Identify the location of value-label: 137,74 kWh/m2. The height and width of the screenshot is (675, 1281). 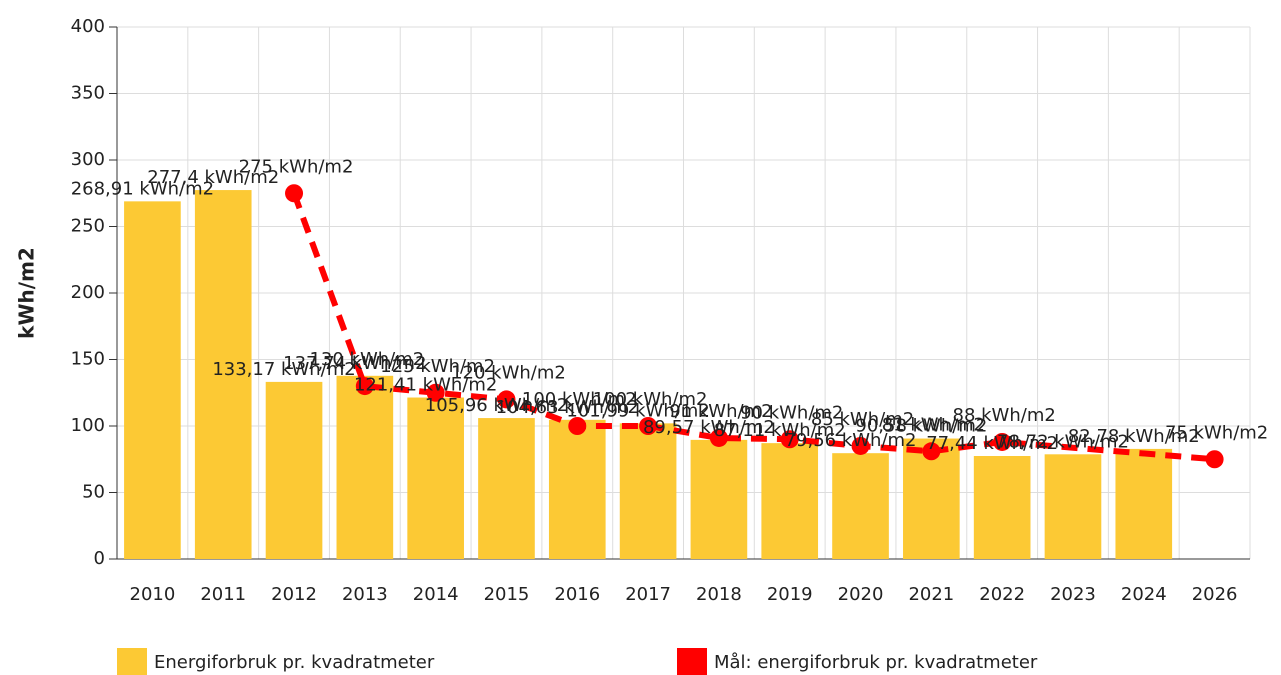
(354, 363).